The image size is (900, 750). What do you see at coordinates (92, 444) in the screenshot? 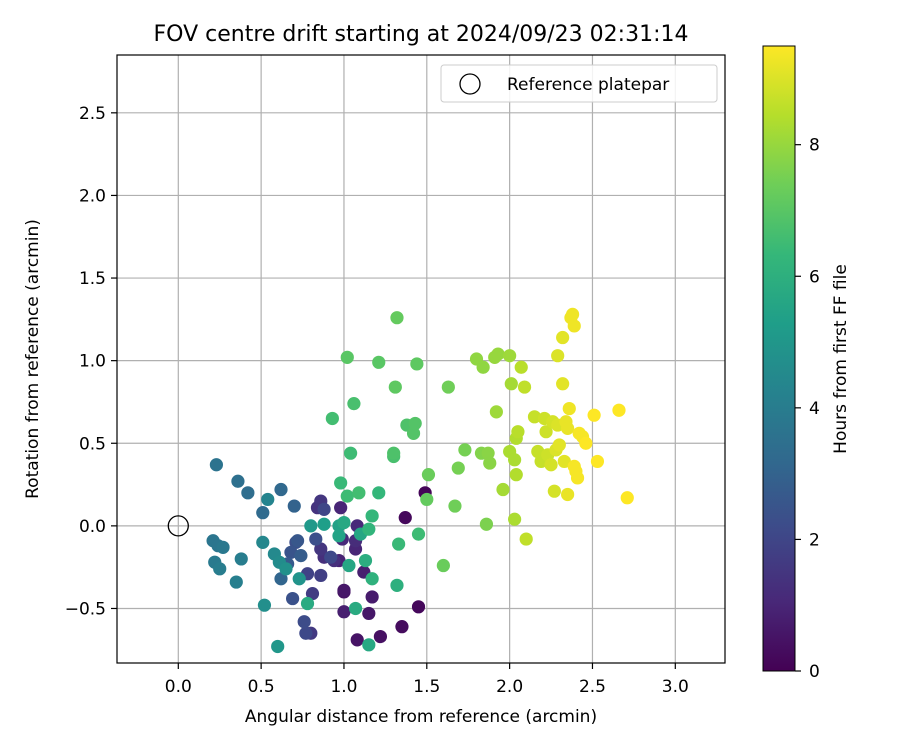
I see `y-tick-label: 0.5` at bounding box center [92, 444].